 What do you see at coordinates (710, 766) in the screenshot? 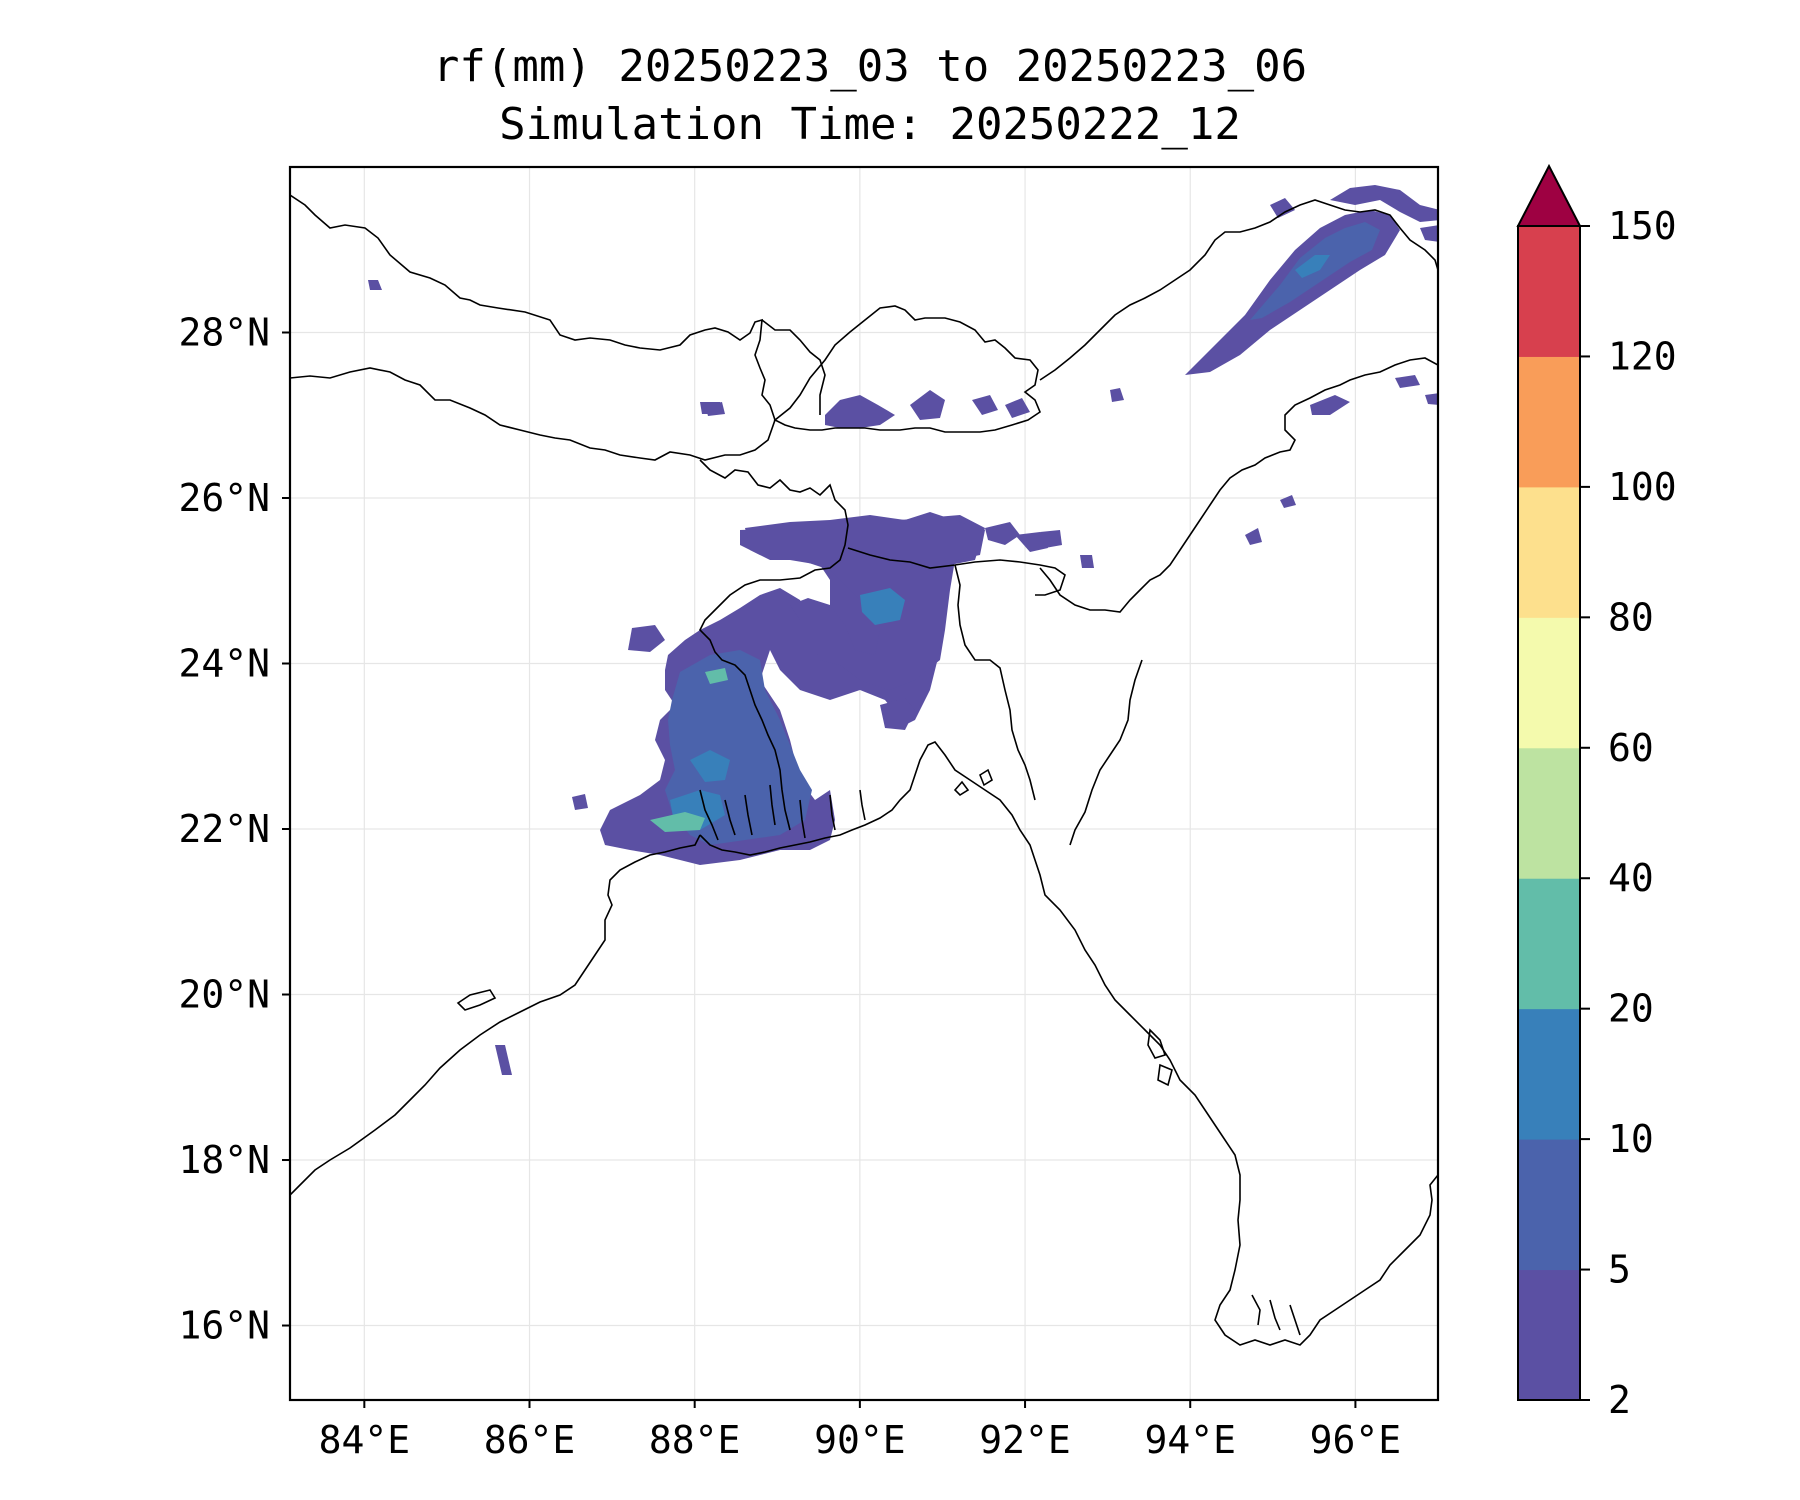
I see `rain-region-bengal-10mm-b` at bounding box center [710, 766].